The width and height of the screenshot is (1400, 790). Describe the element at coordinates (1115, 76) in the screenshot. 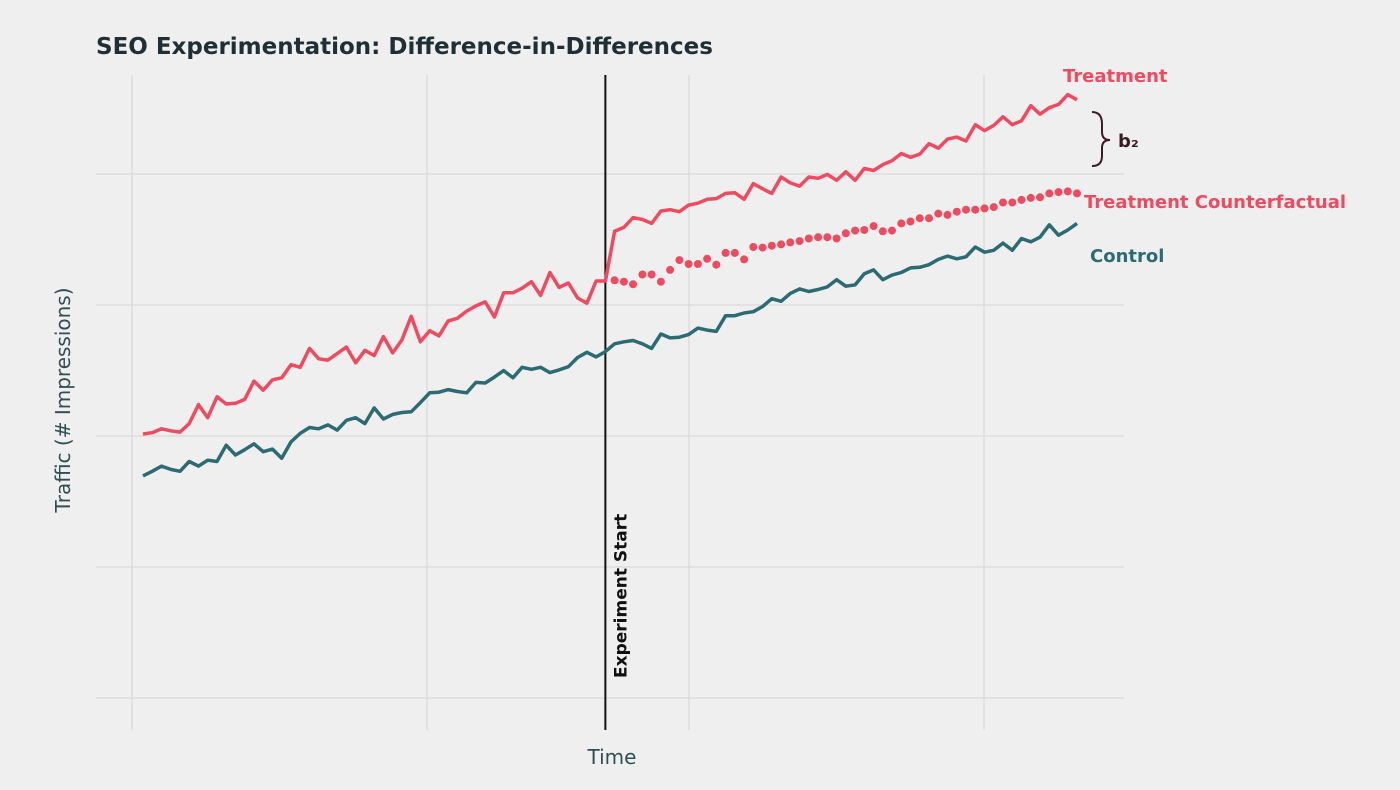

I see `series-label-treatment: Treatment` at that location.